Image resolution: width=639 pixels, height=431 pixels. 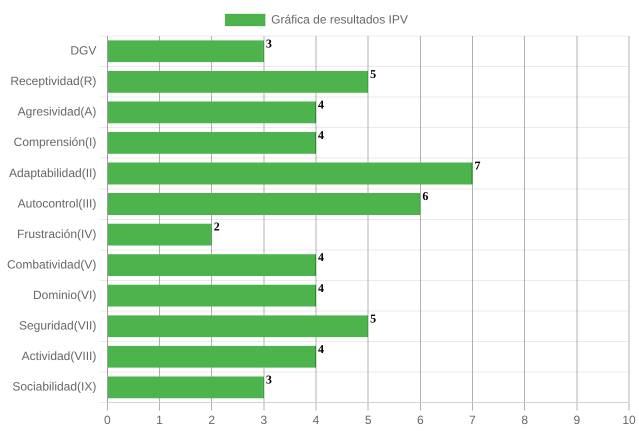 What do you see at coordinates (55, 142) in the screenshot?
I see `y-tick-label: Comprensión(I)` at bounding box center [55, 142].